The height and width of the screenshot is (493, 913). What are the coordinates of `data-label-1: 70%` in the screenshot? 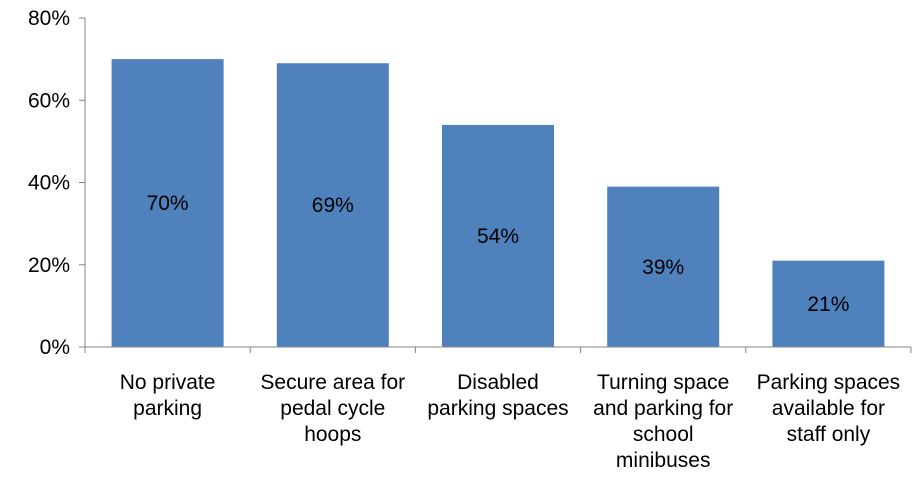 It's located at (168, 203).